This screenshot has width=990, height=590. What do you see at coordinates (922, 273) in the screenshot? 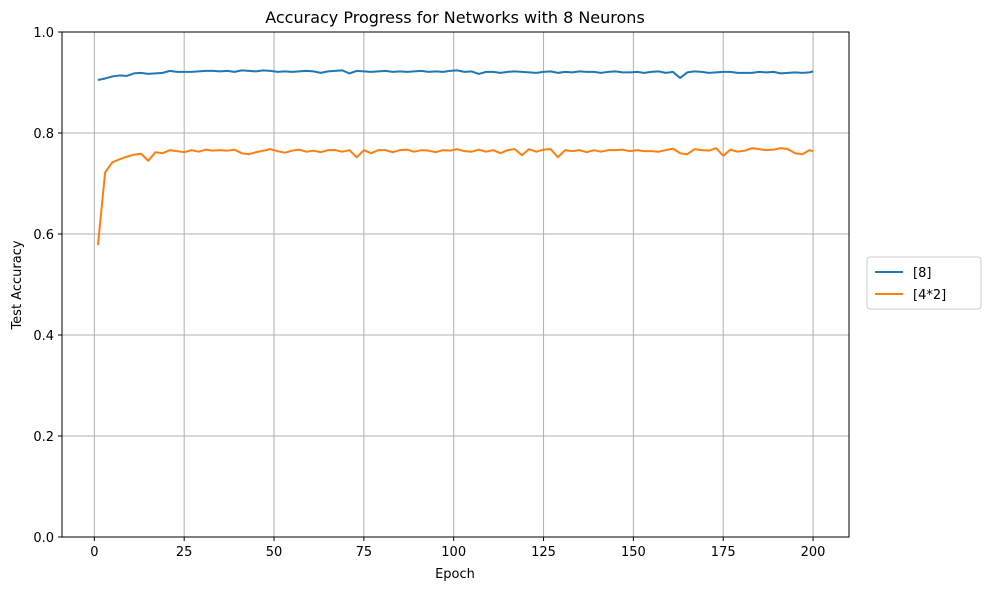
I see `legend-label-series-1: [8]` at bounding box center [922, 273].